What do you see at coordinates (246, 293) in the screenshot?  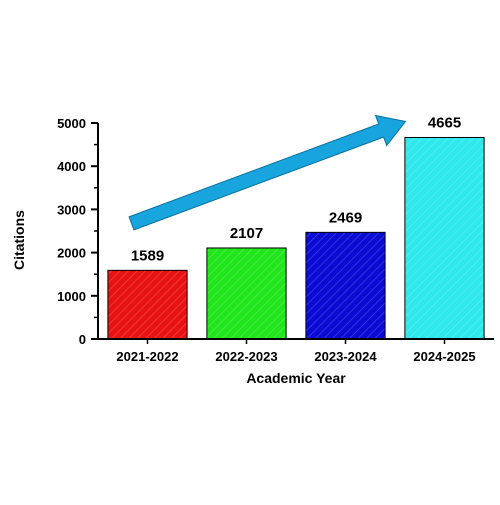 I see `bar-2022-2023` at bounding box center [246, 293].